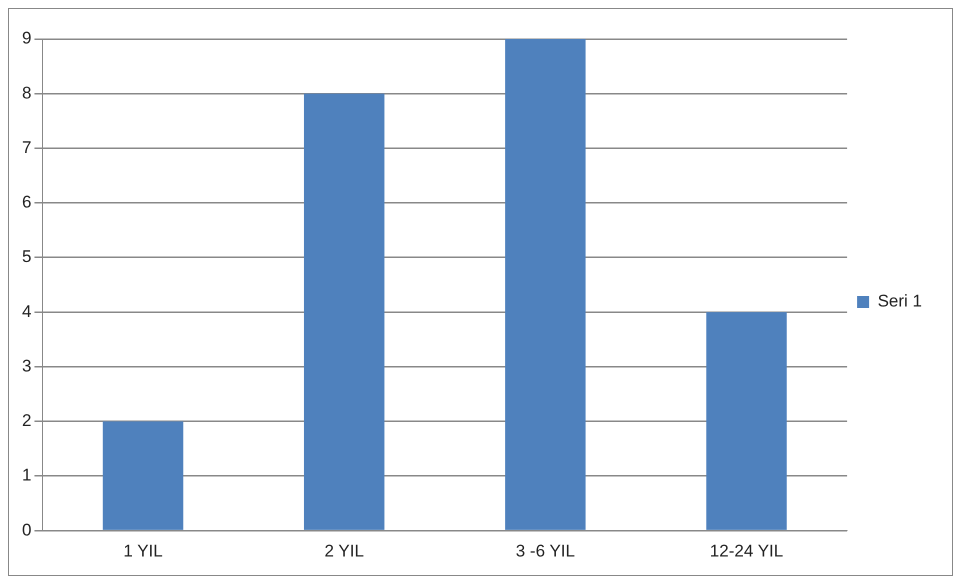 The width and height of the screenshot is (963, 584). What do you see at coordinates (747, 550) in the screenshot?
I see `x-tick-label: 12-24 YIL` at bounding box center [747, 550].